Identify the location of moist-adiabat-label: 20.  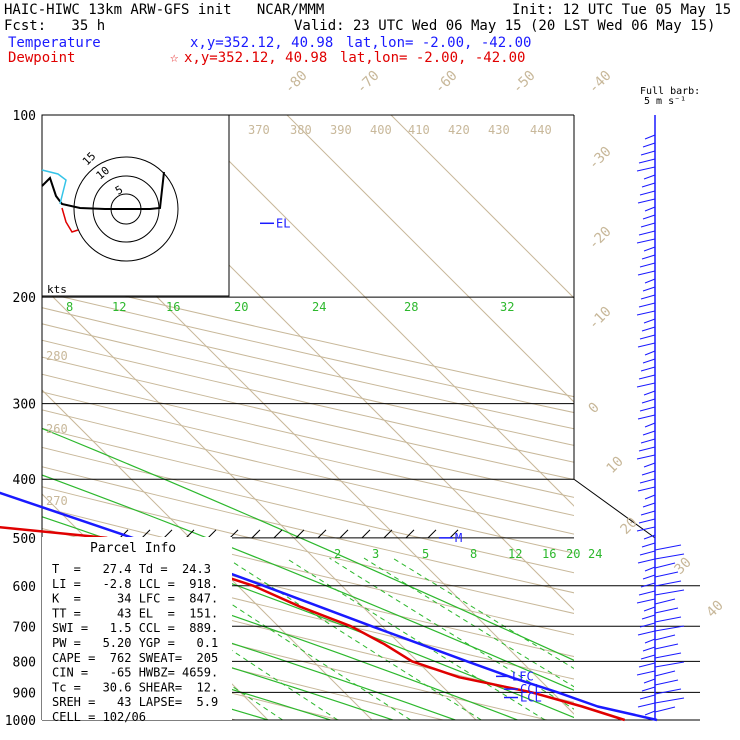
(241, 307).